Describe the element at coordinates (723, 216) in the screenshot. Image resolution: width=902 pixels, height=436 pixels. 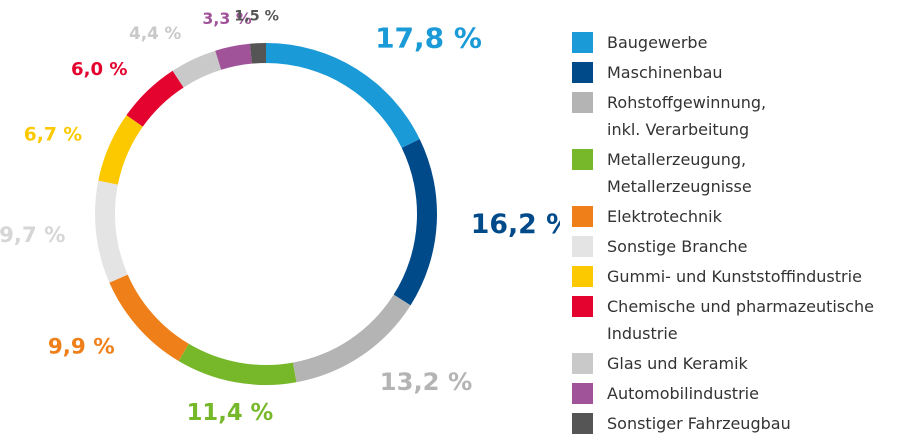
I see `legend-item: Elektrotechnik` at that location.